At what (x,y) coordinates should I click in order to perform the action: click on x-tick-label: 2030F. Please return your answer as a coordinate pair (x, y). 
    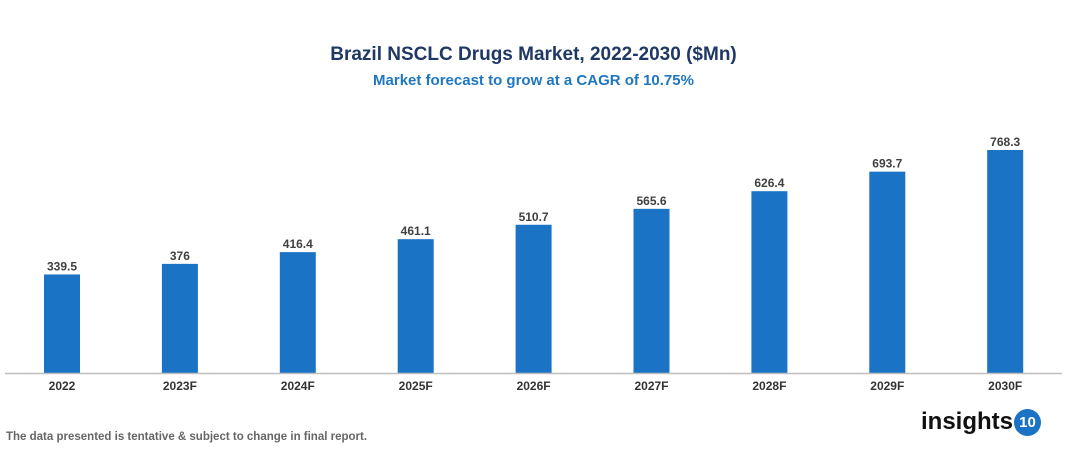
    Looking at the image, I should click on (1005, 386).